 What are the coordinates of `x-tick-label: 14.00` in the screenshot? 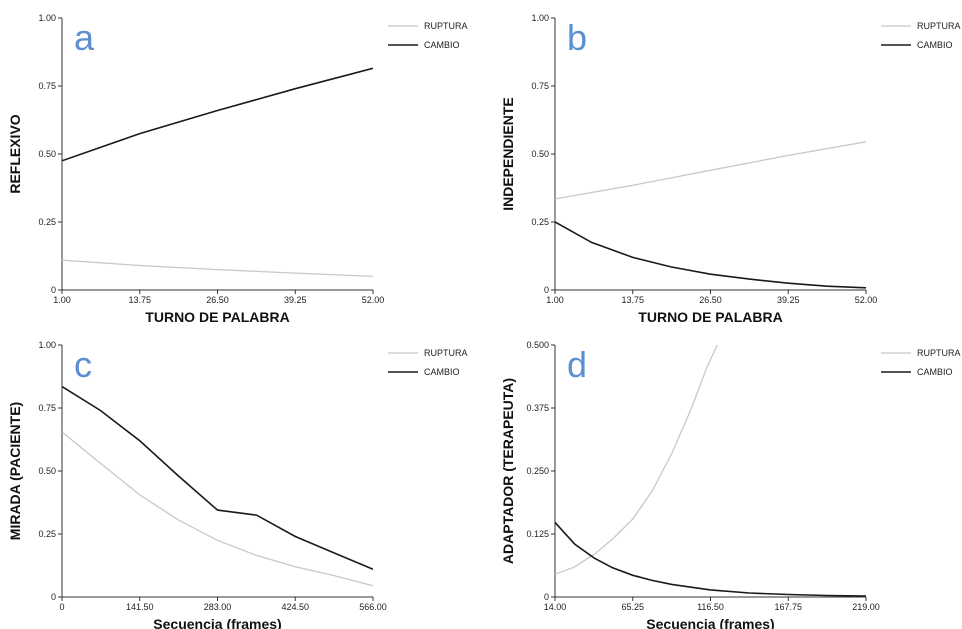 It's located at (555, 607).